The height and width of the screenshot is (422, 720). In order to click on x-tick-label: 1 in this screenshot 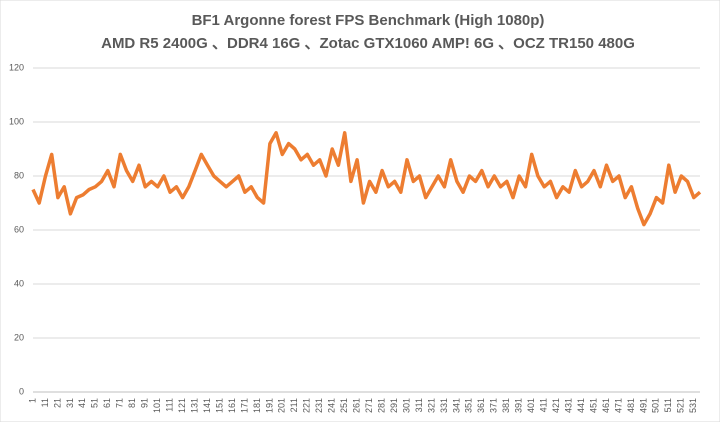, I will do `click(32, 400)`.